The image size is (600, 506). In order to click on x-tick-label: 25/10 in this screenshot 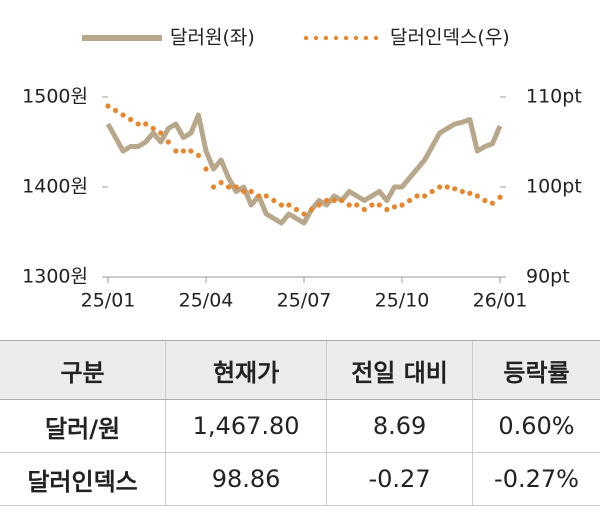, I will do `click(402, 301)`.